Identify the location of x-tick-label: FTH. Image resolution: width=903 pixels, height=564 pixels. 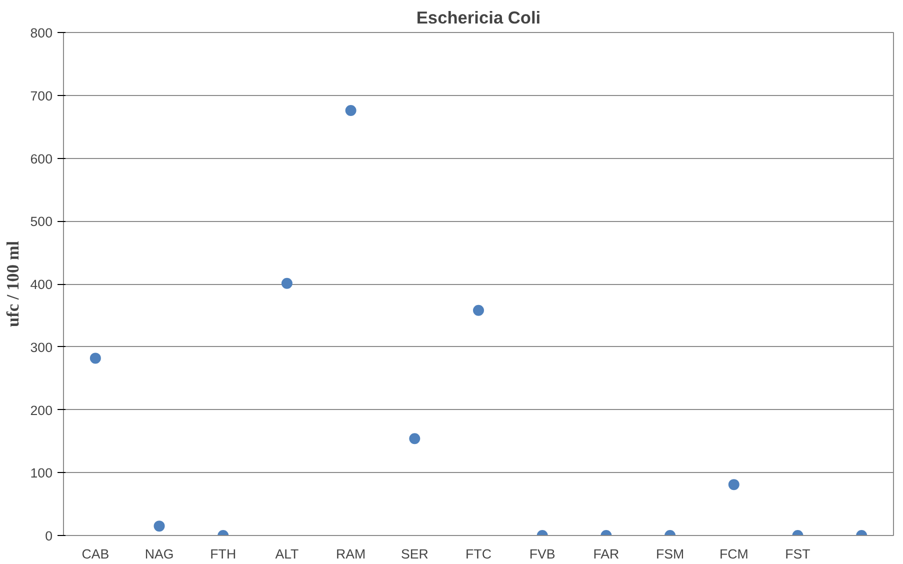
(223, 554).